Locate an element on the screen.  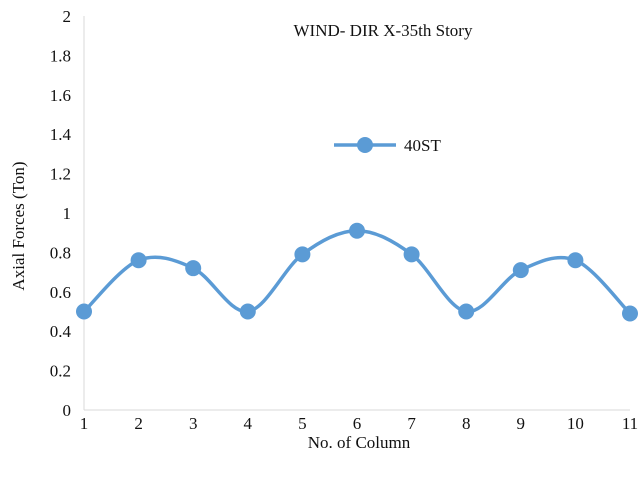
y-tick-label: 0.8 is located at coordinates (60, 252).